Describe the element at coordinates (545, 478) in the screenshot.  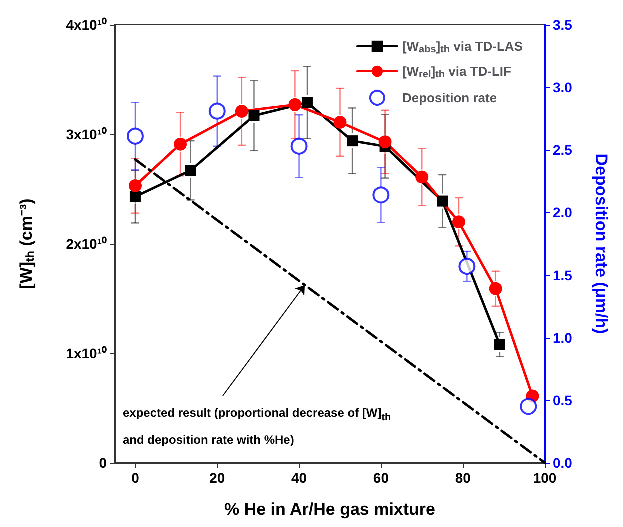
I see `x-tick-label: 100` at that location.